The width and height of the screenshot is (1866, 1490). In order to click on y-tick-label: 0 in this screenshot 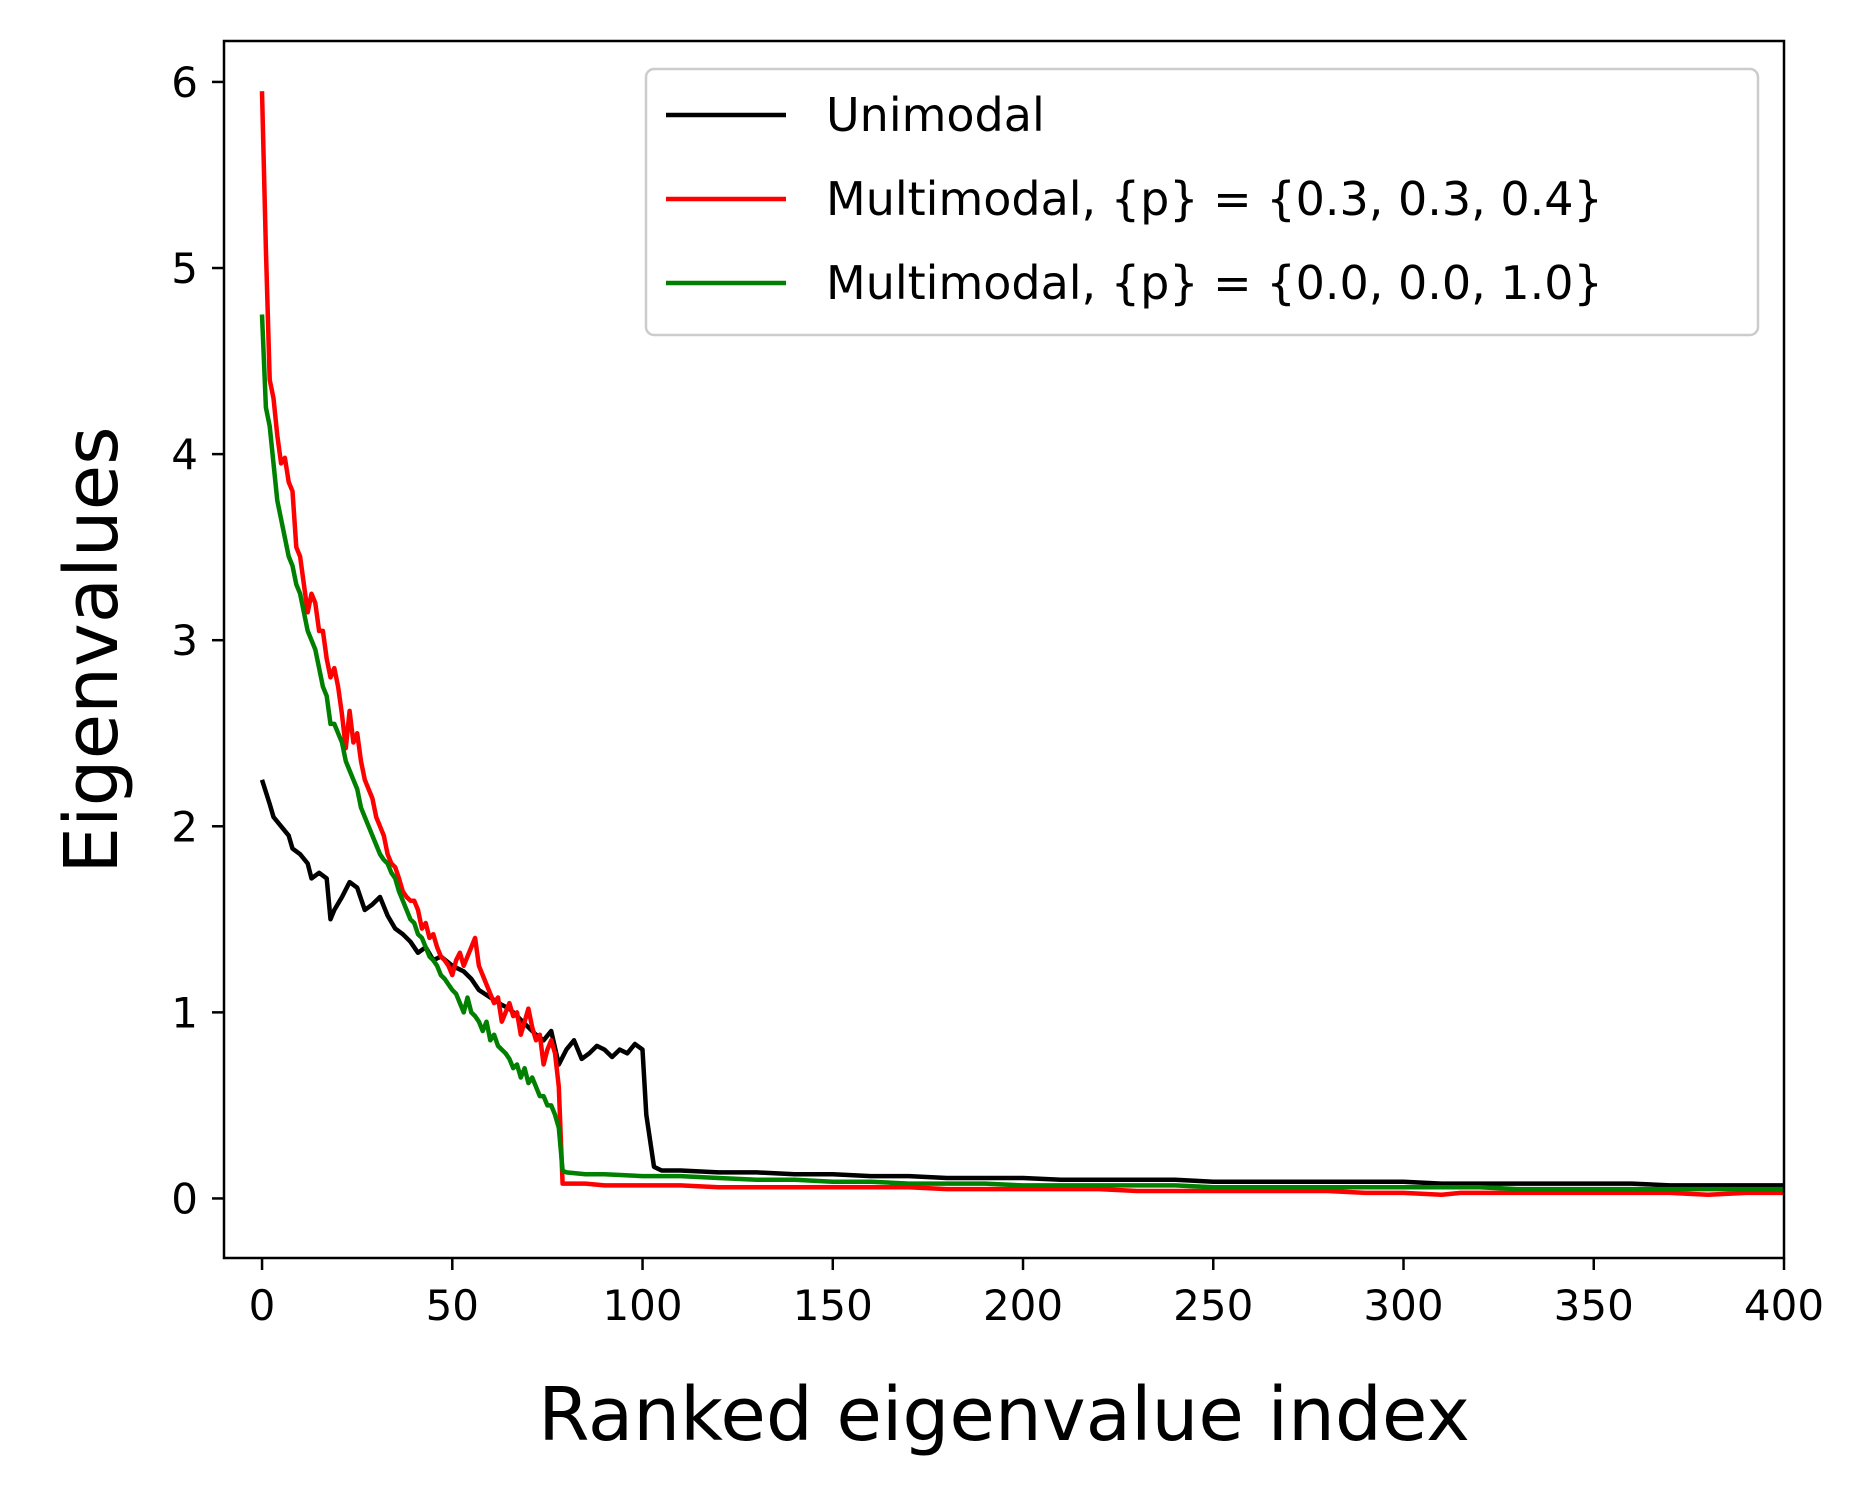, I will do `click(184, 1198)`.